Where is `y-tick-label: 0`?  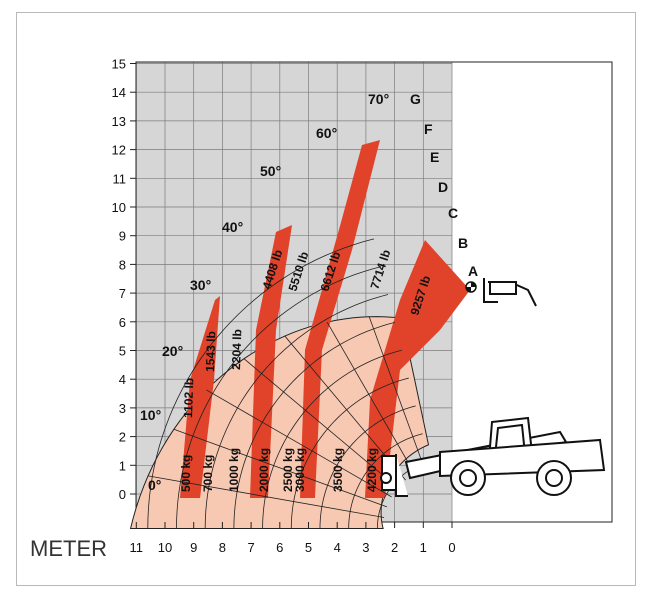
y-tick-label: 0 is located at coordinates (122, 494).